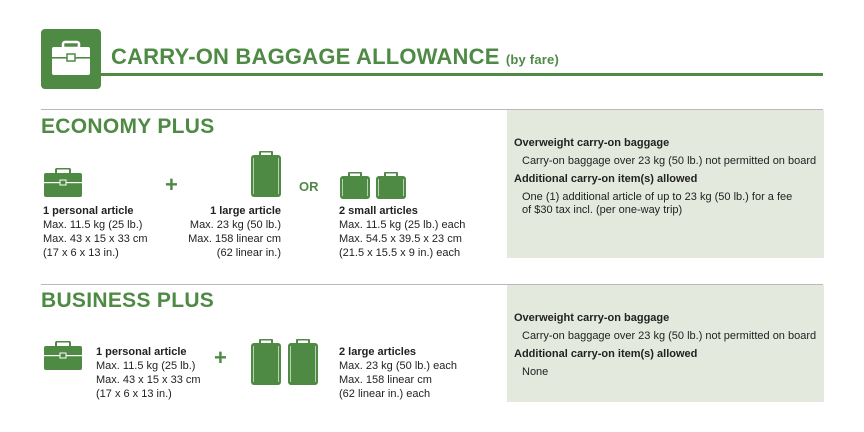 The width and height of the screenshot is (864, 432). Describe the element at coordinates (400, 253) in the screenshot. I see `economy-small-line: (21.5 x 15.5 x 9 in.) each` at that location.